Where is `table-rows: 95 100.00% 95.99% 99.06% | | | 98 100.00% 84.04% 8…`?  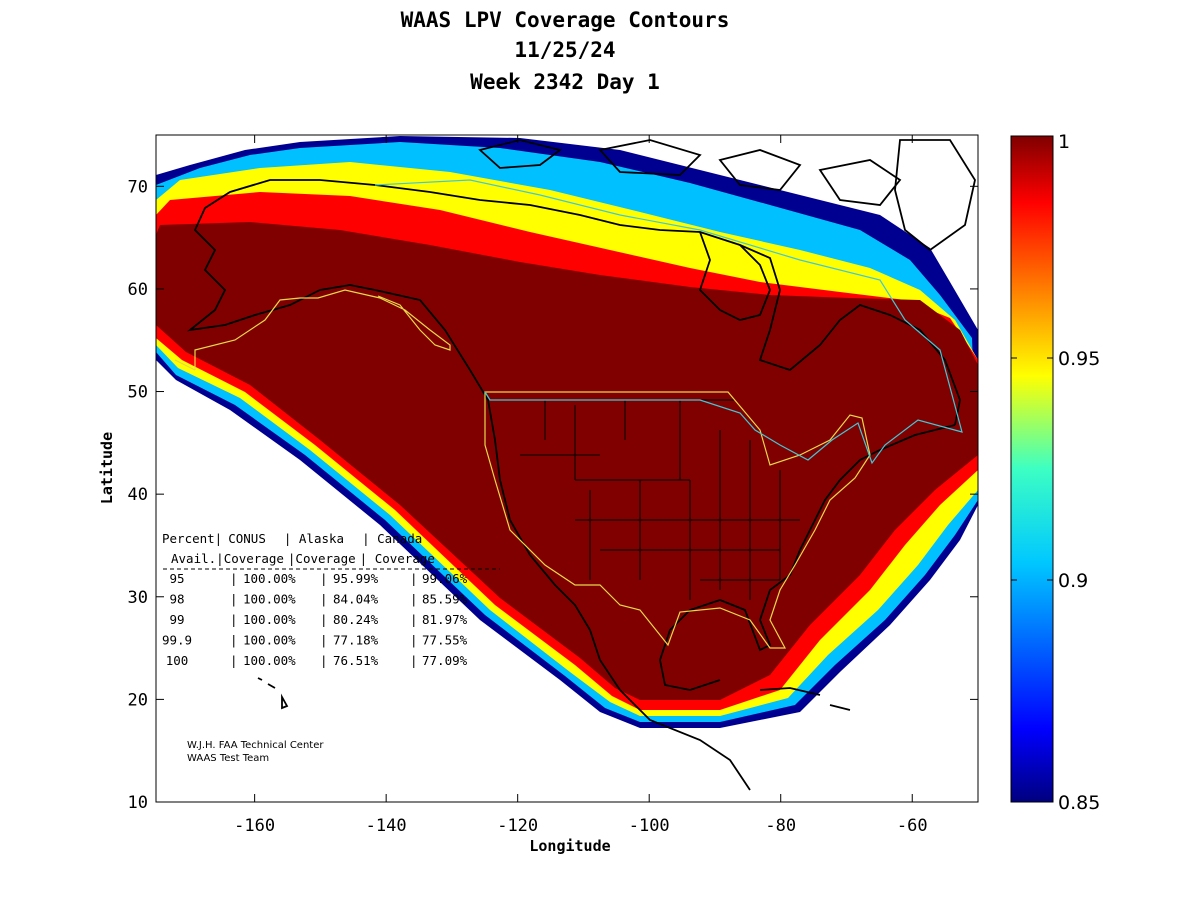
table-rows: 95 100.00% 95.99% 99.06% | | | 98 100.00% 84.04% 8… is located at coordinates (315, 619).